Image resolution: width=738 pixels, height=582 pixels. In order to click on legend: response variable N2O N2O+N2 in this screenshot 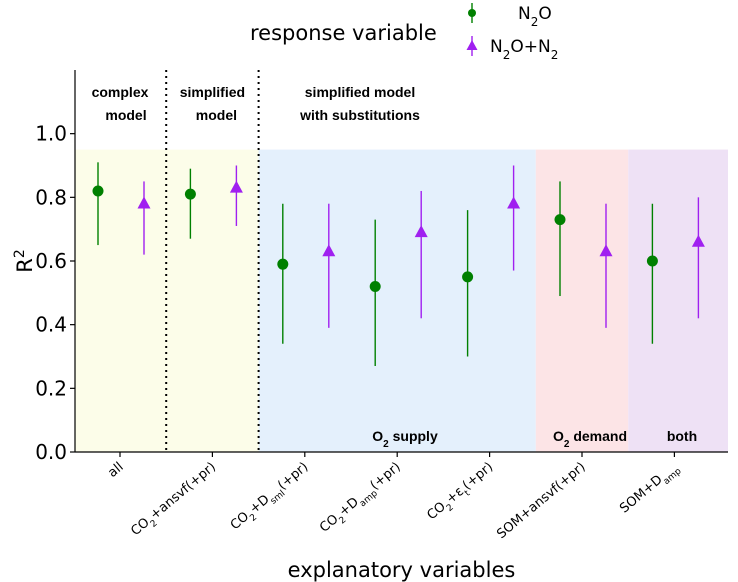, I will do `click(404, 32)`.